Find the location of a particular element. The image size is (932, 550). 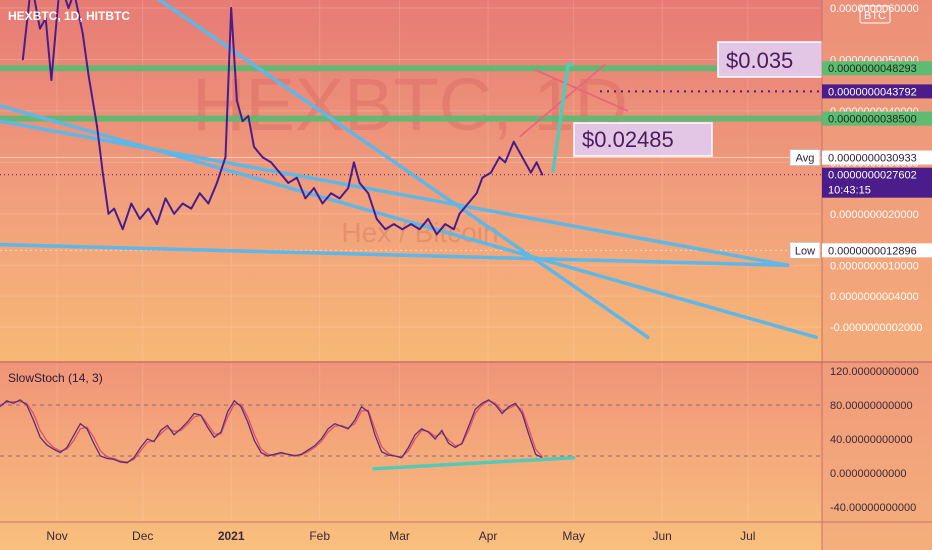

x-tick-label: Feb is located at coordinates (319, 536).